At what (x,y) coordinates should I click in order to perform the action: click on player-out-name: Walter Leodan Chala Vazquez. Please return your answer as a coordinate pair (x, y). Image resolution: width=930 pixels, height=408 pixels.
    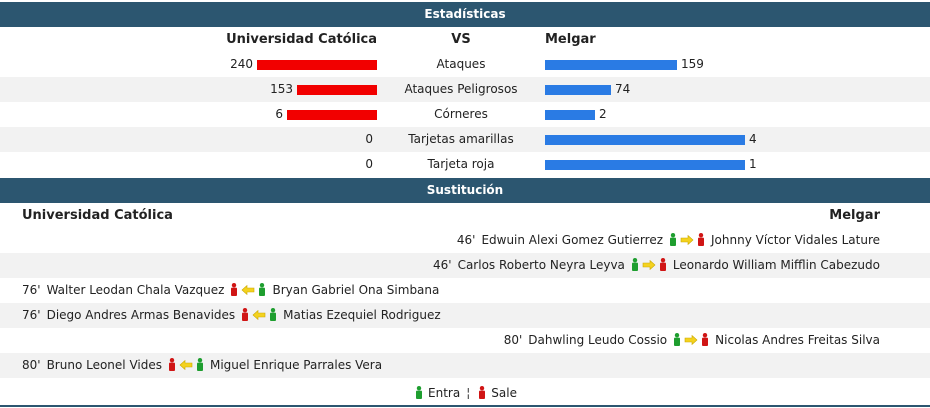
    Looking at the image, I should click on (135, 290).